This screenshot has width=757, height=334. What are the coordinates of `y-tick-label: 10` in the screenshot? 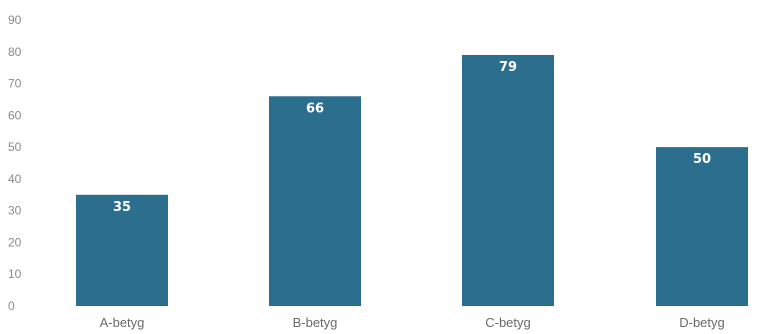 It's located at (15, 274).